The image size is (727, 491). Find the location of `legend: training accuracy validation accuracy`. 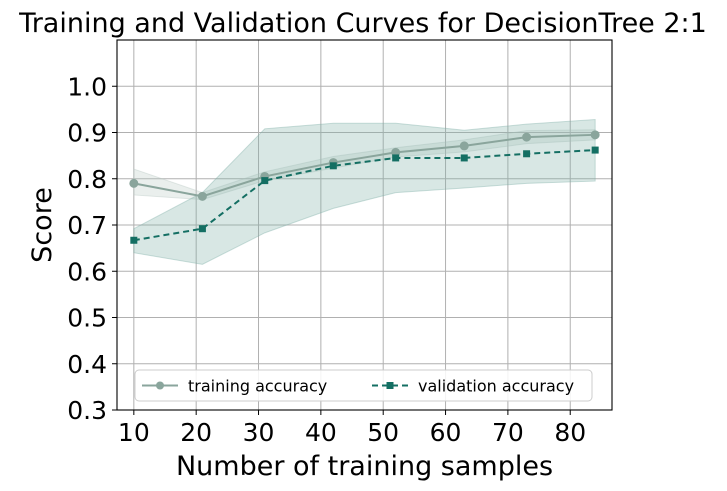

legend: training accuracy validation accuracy is located at coordinates (363, 385).